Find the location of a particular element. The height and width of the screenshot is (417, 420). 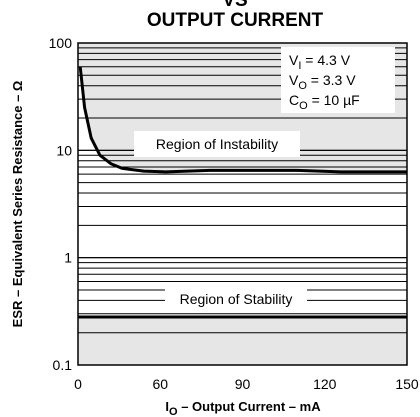

x-axis-label-rest: – Output Current – mA is located at coordinates (250, 406).